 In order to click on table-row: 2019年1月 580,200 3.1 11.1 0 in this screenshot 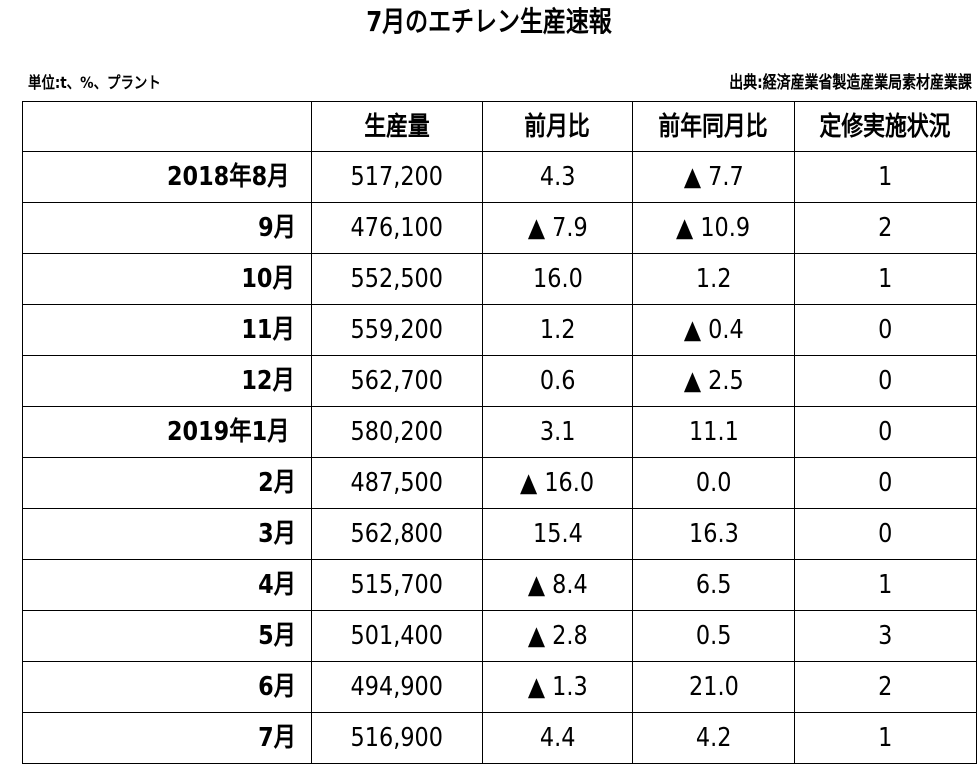, I will do `click(499, 432)`.